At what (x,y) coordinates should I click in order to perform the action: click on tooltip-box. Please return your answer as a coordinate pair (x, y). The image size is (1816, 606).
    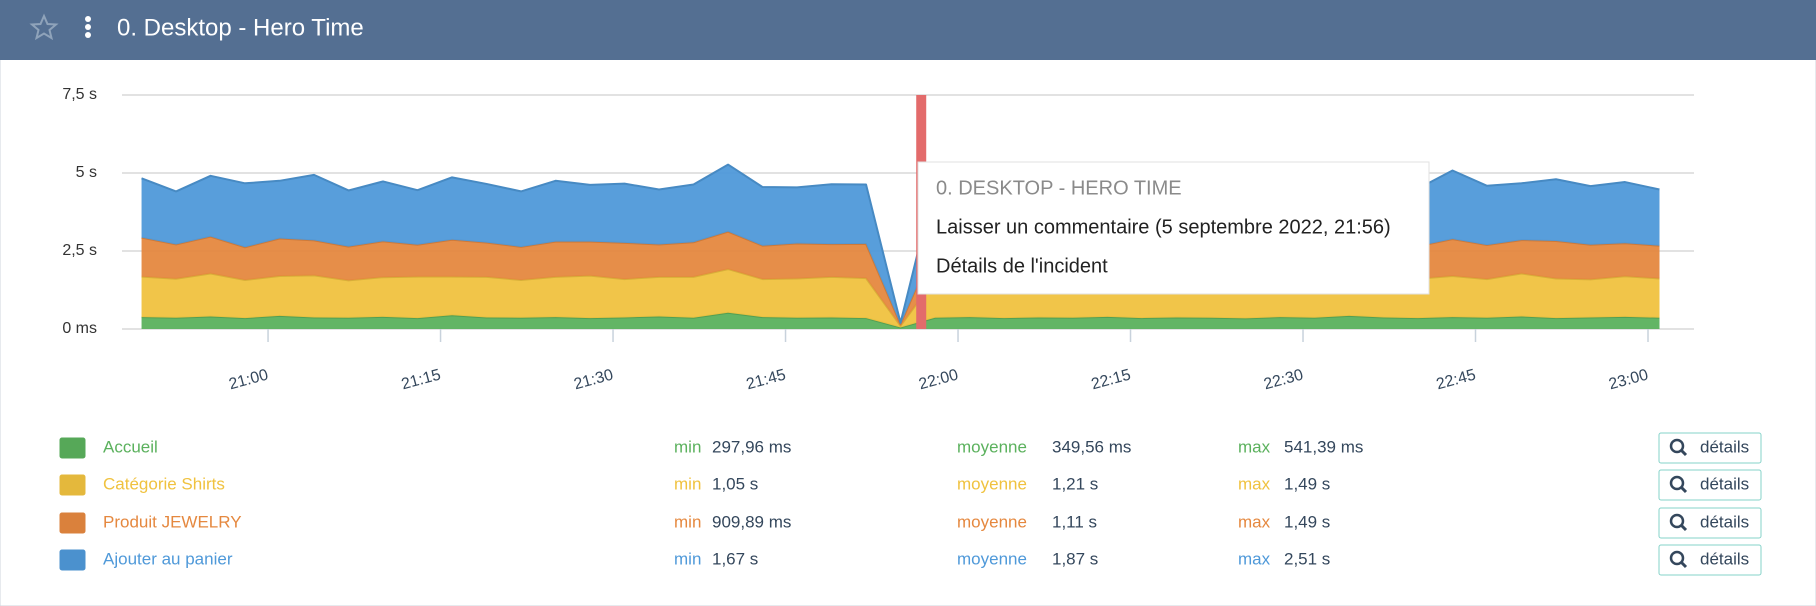
    Looking at the image, I should click on (1173, 228).